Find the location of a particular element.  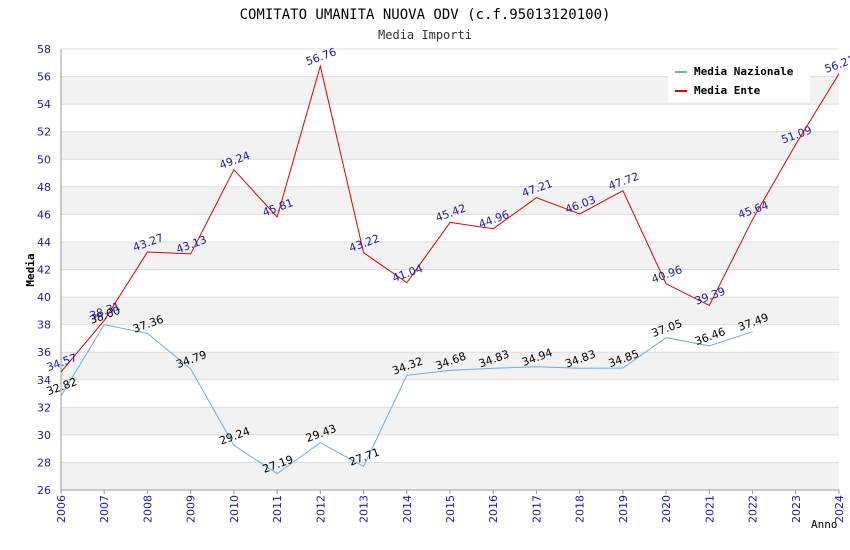

y-axis-ticks: 26 28 30 32 34 36 38 40 42 44 46 48 50 52 54 56 58 is located at coordinates (44, 270).